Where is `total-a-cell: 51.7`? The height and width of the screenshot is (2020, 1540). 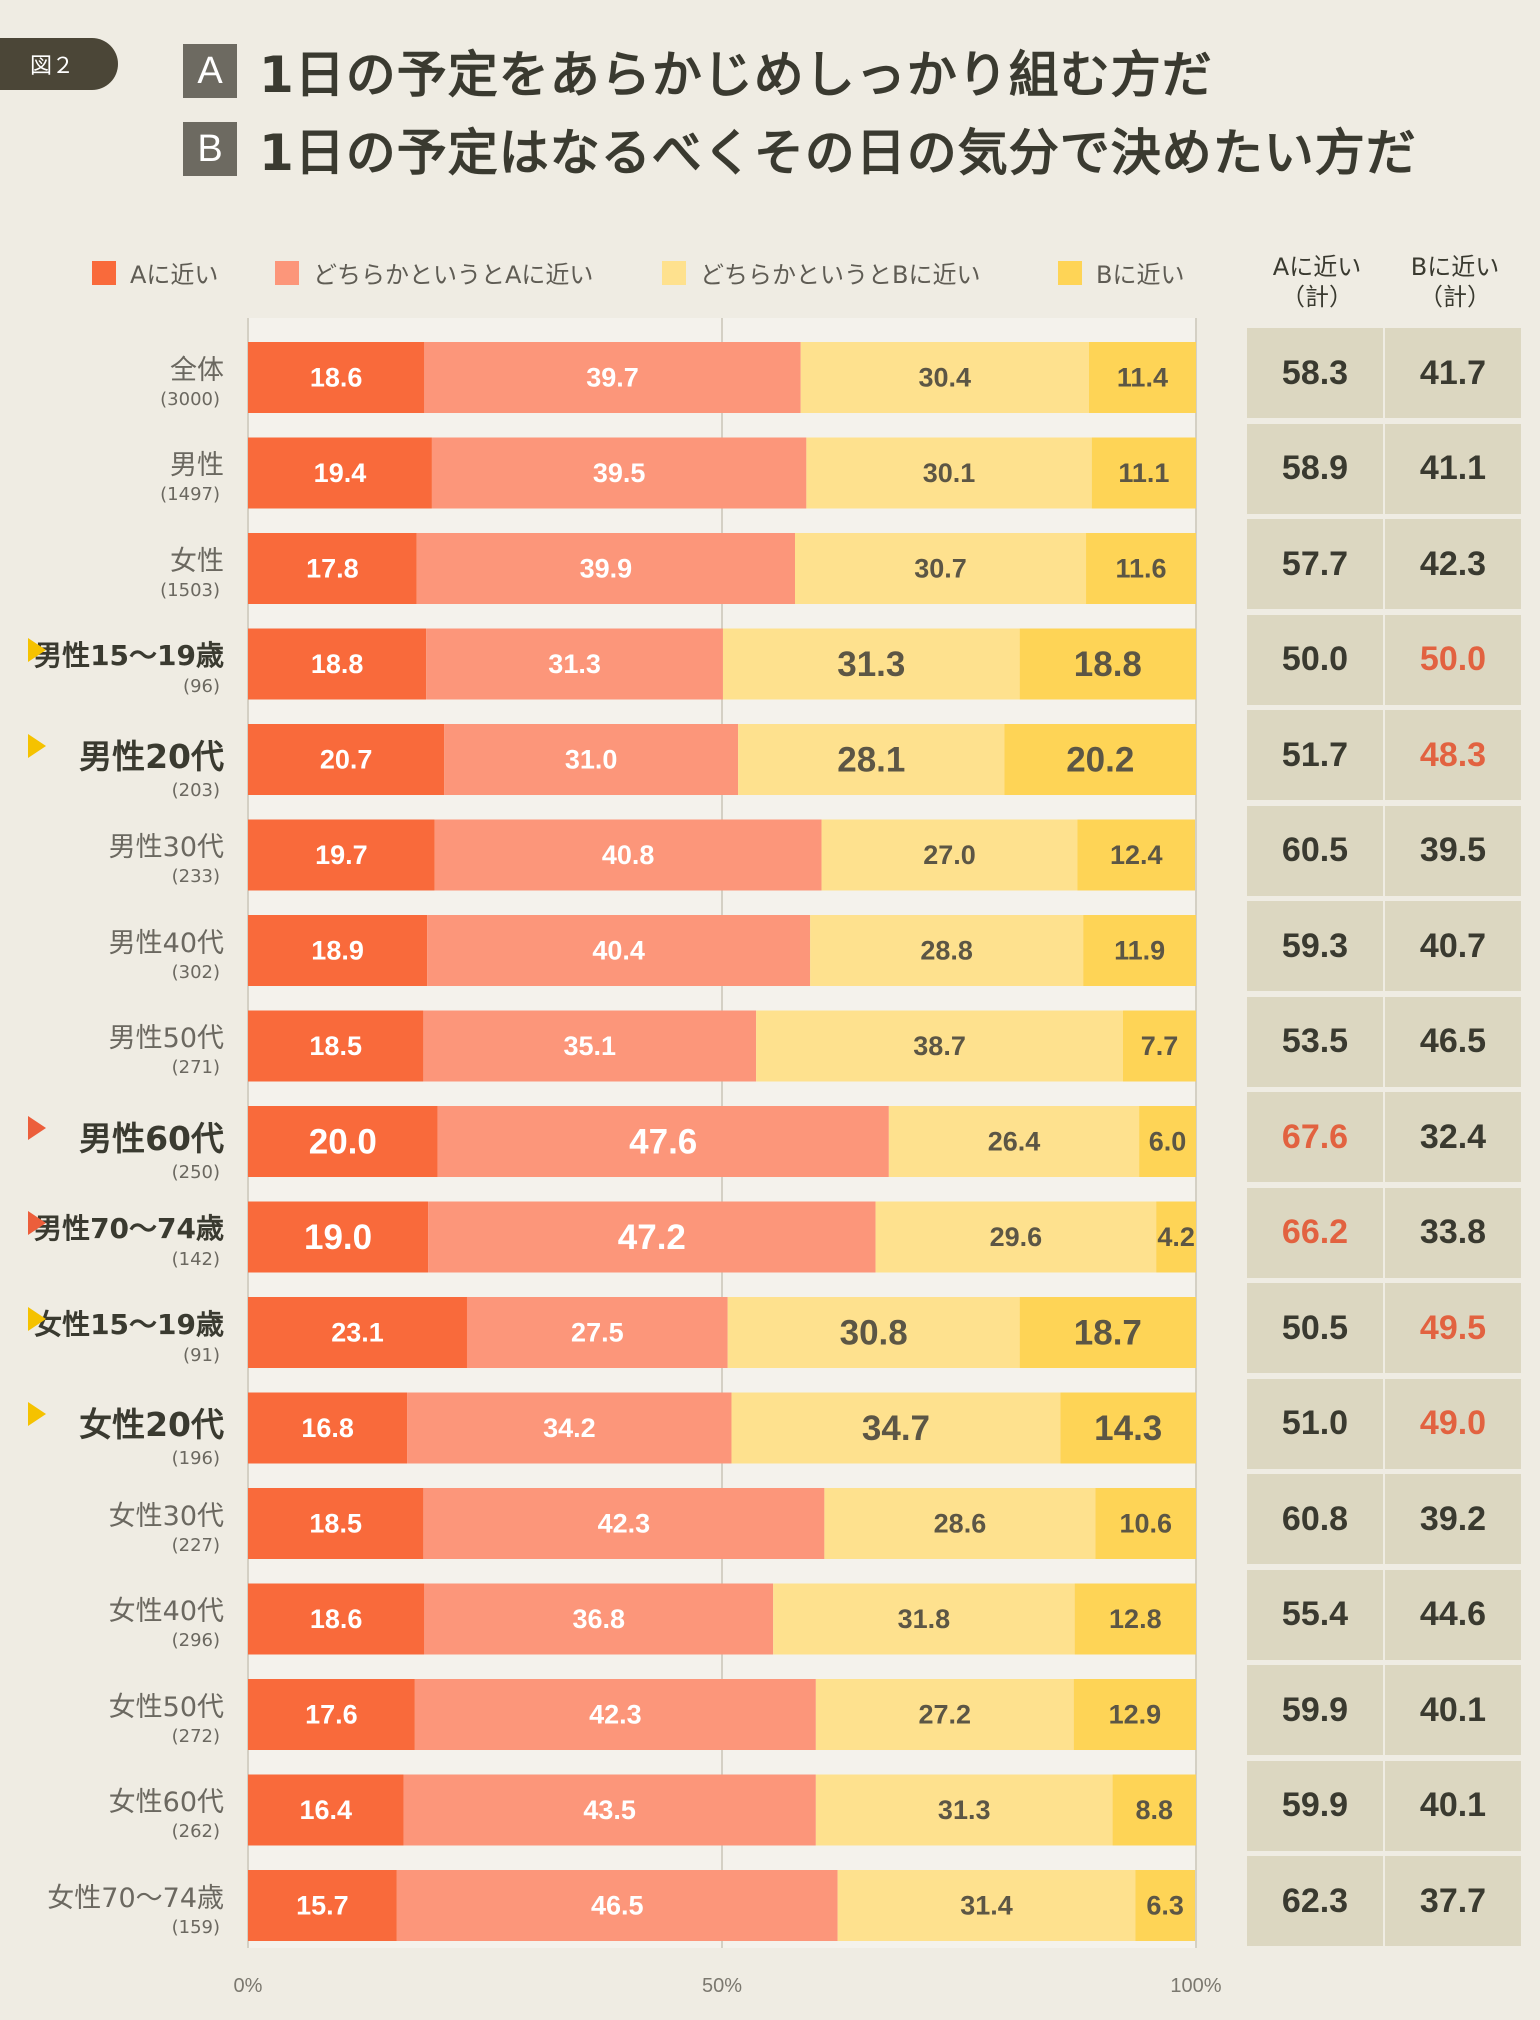 total-a-cell: 51.7 is located at coordinates (1315, 755).